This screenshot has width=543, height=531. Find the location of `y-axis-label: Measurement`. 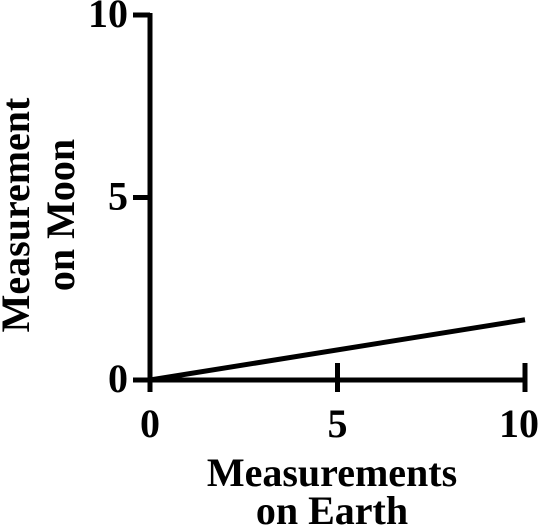

y-axis-label: Measurement is located at coordinates (19, 214).